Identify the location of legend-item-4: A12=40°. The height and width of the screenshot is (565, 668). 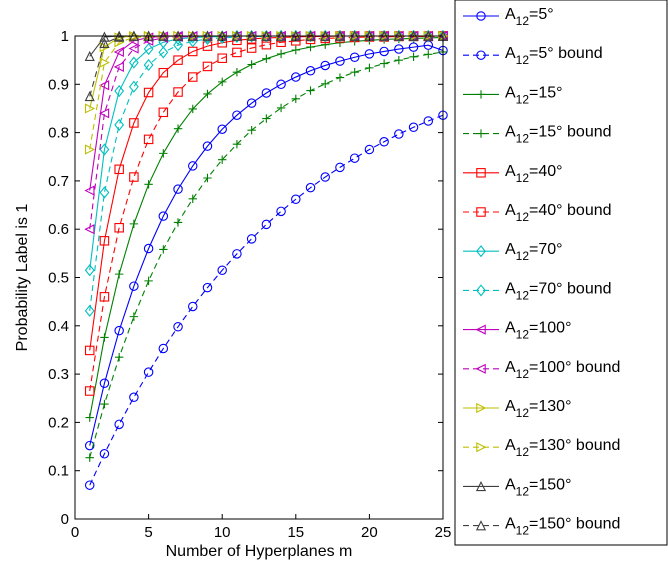
(513, 174).